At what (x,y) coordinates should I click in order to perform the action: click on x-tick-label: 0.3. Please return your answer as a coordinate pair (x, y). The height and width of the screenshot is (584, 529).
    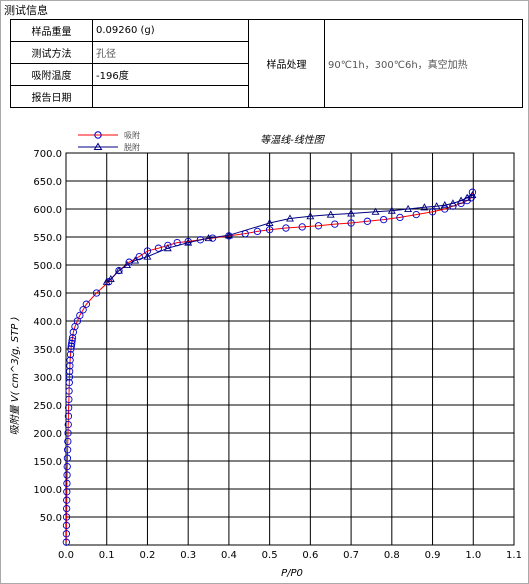
    Looking at the image, I should click on (188, 555).